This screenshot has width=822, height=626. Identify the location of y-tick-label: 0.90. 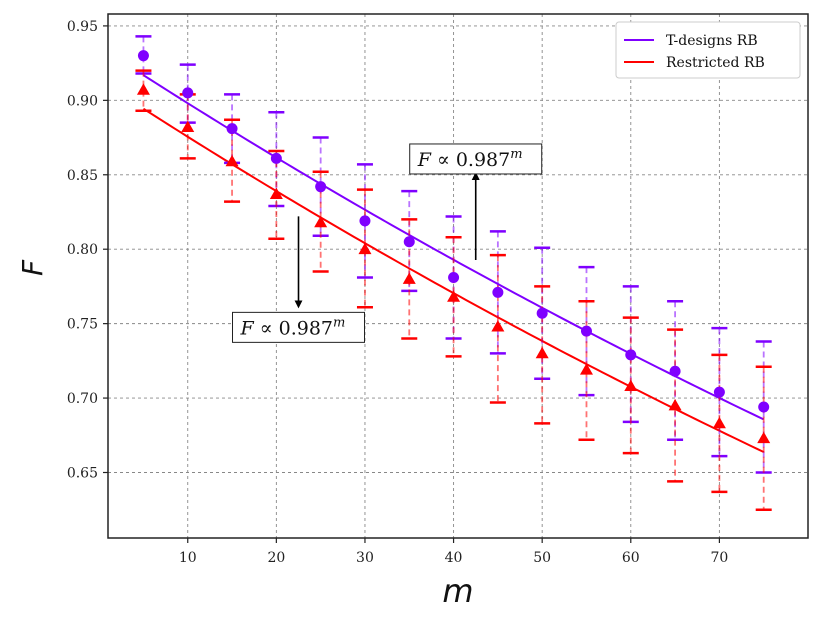
(82, 101).